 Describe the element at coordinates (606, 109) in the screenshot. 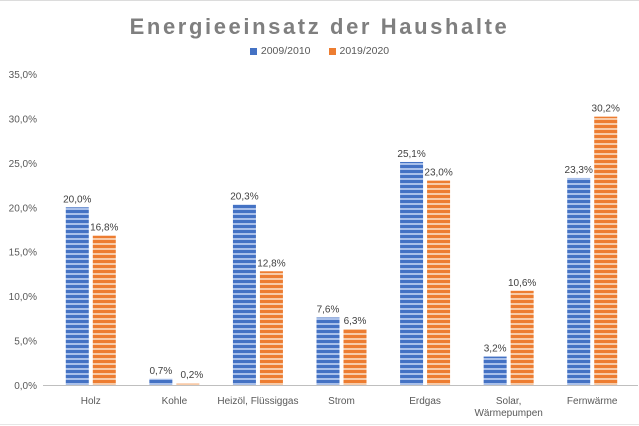

I see `data-label: 30,2%` at that location.